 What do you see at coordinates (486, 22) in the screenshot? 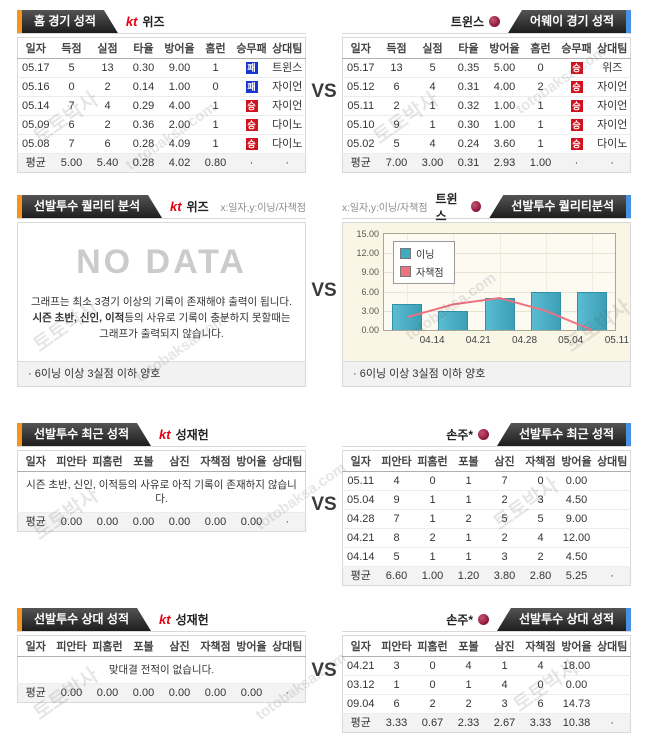
I see `away-record-header: 트윈스 어웨이 경기 성적` at bounding box center [486, 22].